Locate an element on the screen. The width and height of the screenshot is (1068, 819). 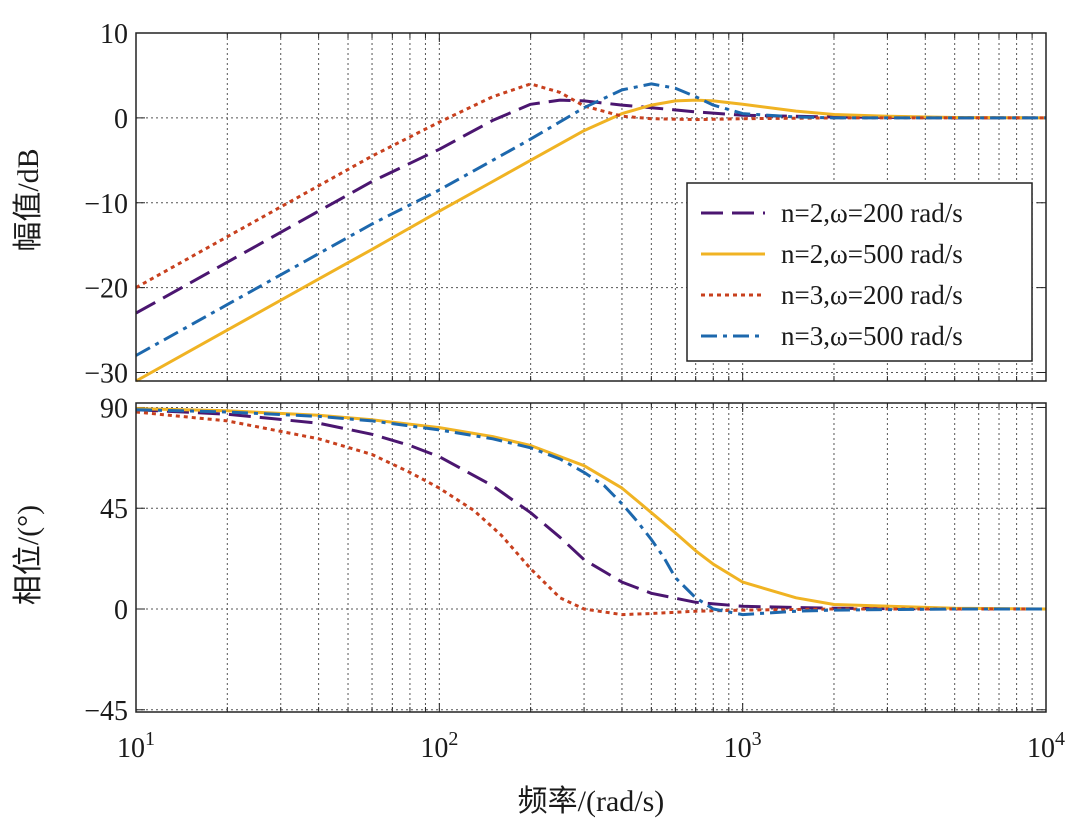
x-tick-label: 10¹ is located at coordinates (136, 746).